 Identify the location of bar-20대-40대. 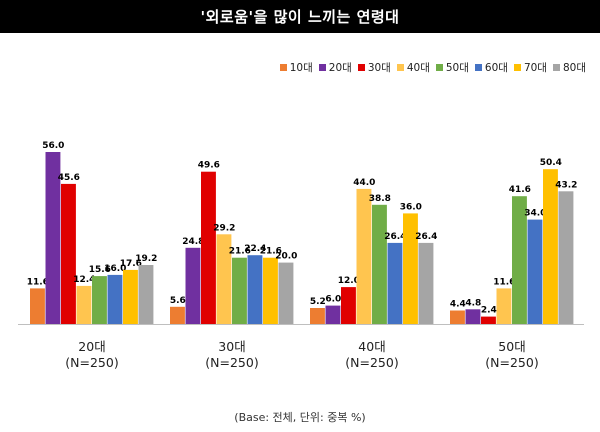
(84, 304).